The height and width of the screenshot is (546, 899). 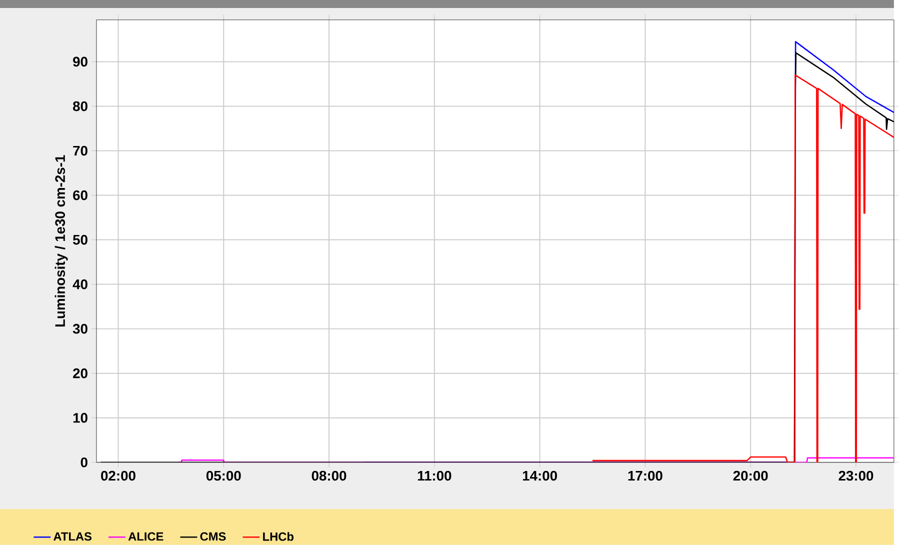 I want to click on x-tick-label: 23:00, so click(x=856, y=475).